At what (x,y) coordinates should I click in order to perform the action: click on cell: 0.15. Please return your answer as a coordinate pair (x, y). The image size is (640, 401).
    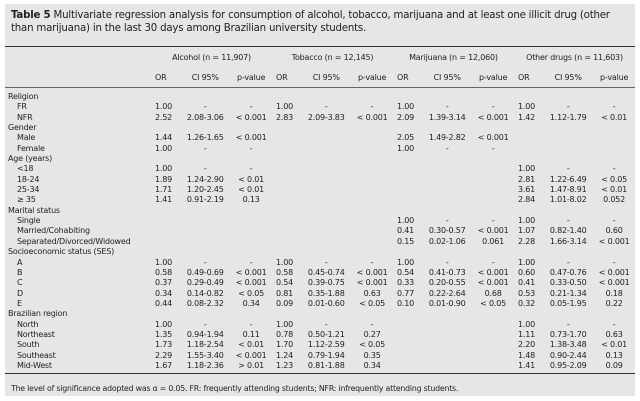
    Looking at the image, I should click on (405, 241).